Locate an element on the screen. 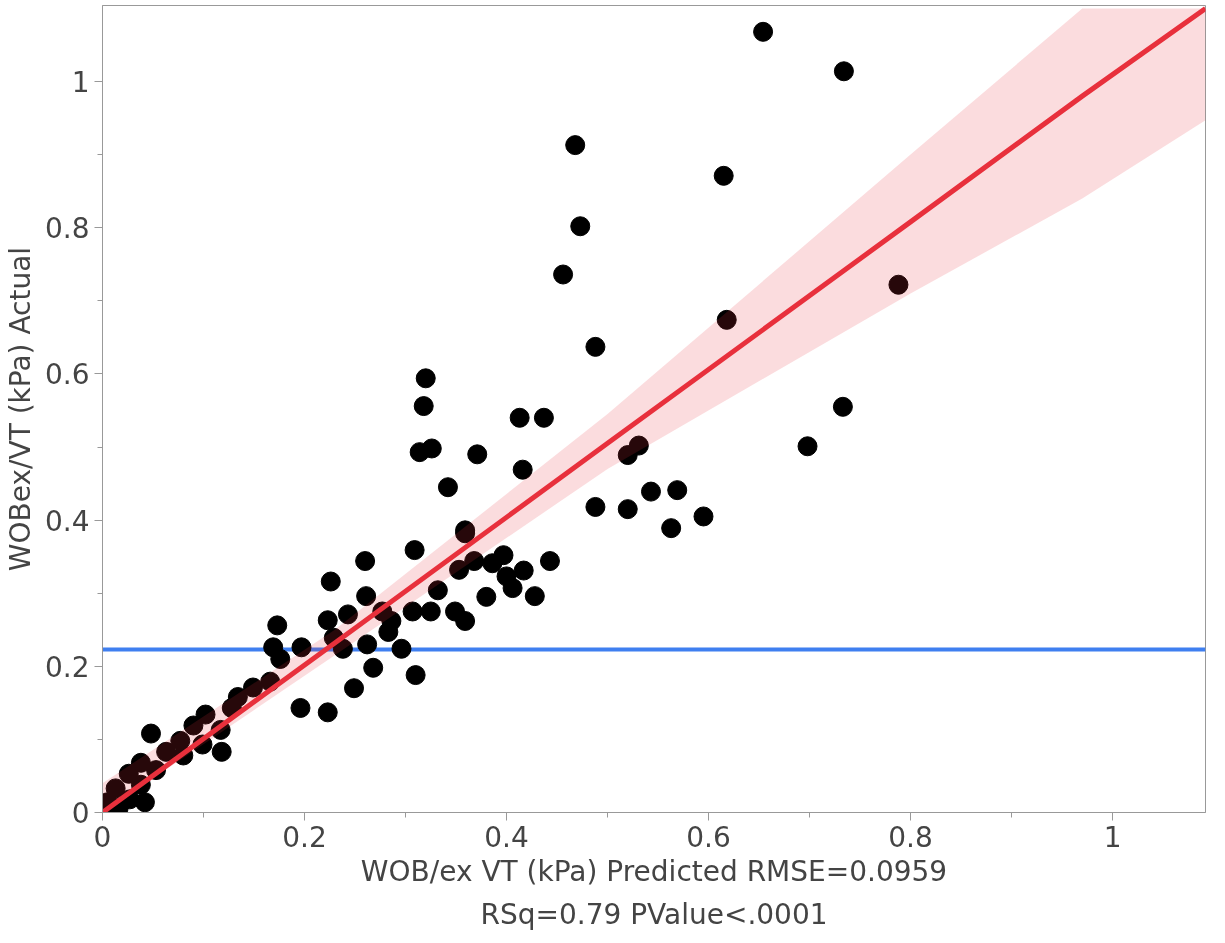 The height and width of the screenshot is (943, 1225). x-tick-label: 1 is located at coordinates (1112, 837).